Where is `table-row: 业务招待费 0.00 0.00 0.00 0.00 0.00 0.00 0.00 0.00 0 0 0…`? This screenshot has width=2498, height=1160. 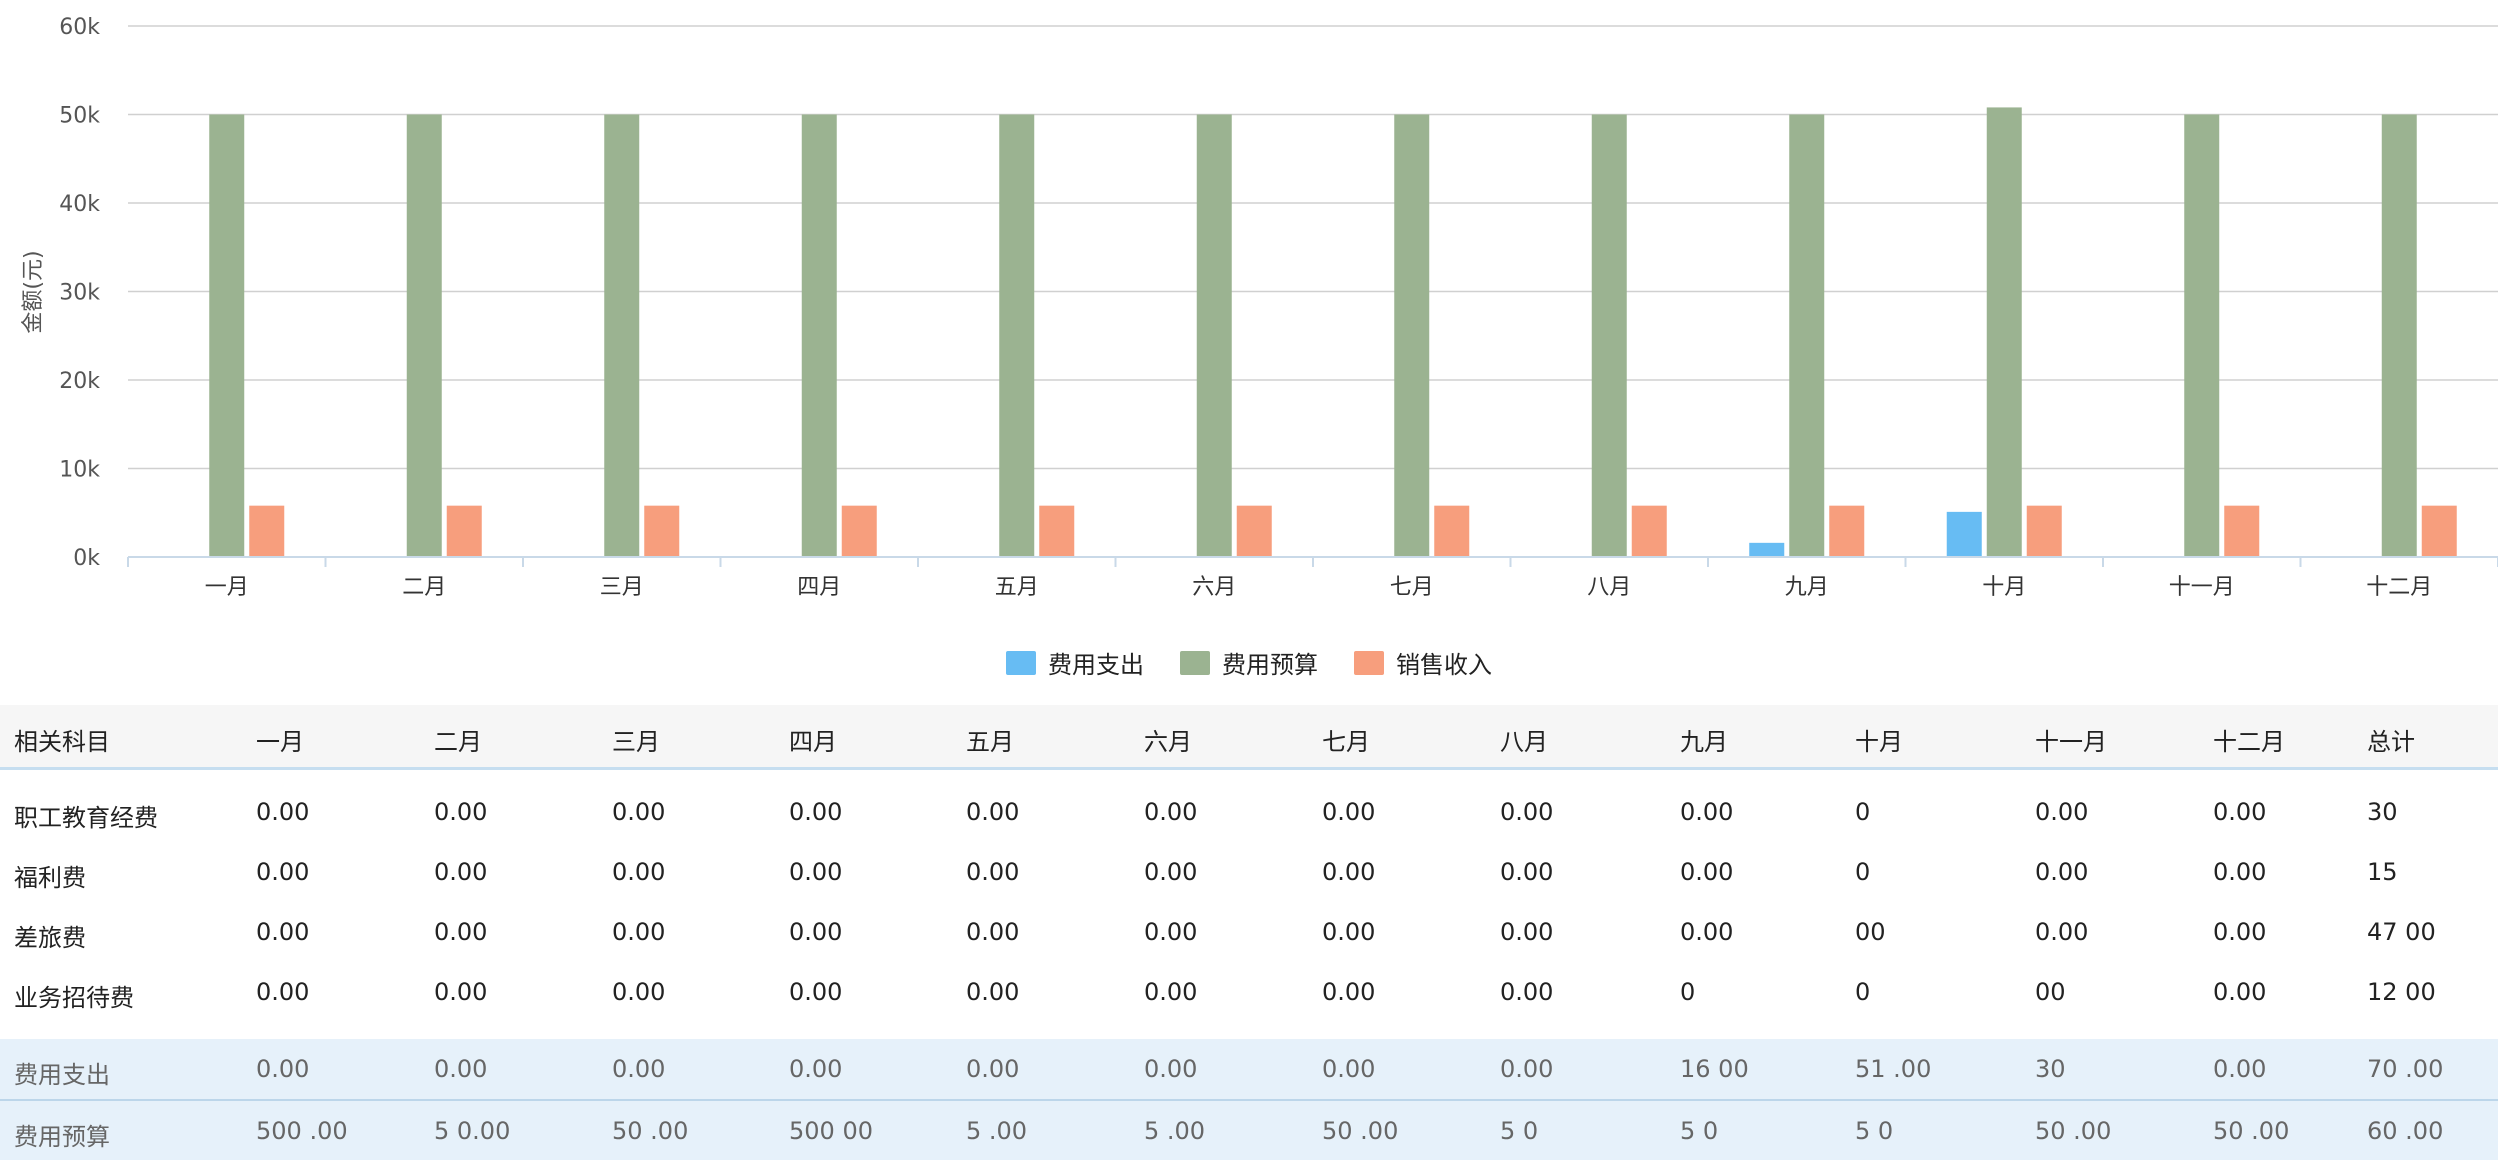 table-row: 业务招待费 0.00 0.00 0.00 0.00 0.00 0.00 0.00 0.00 0 0 0… is located at coordinates (1249, 992).